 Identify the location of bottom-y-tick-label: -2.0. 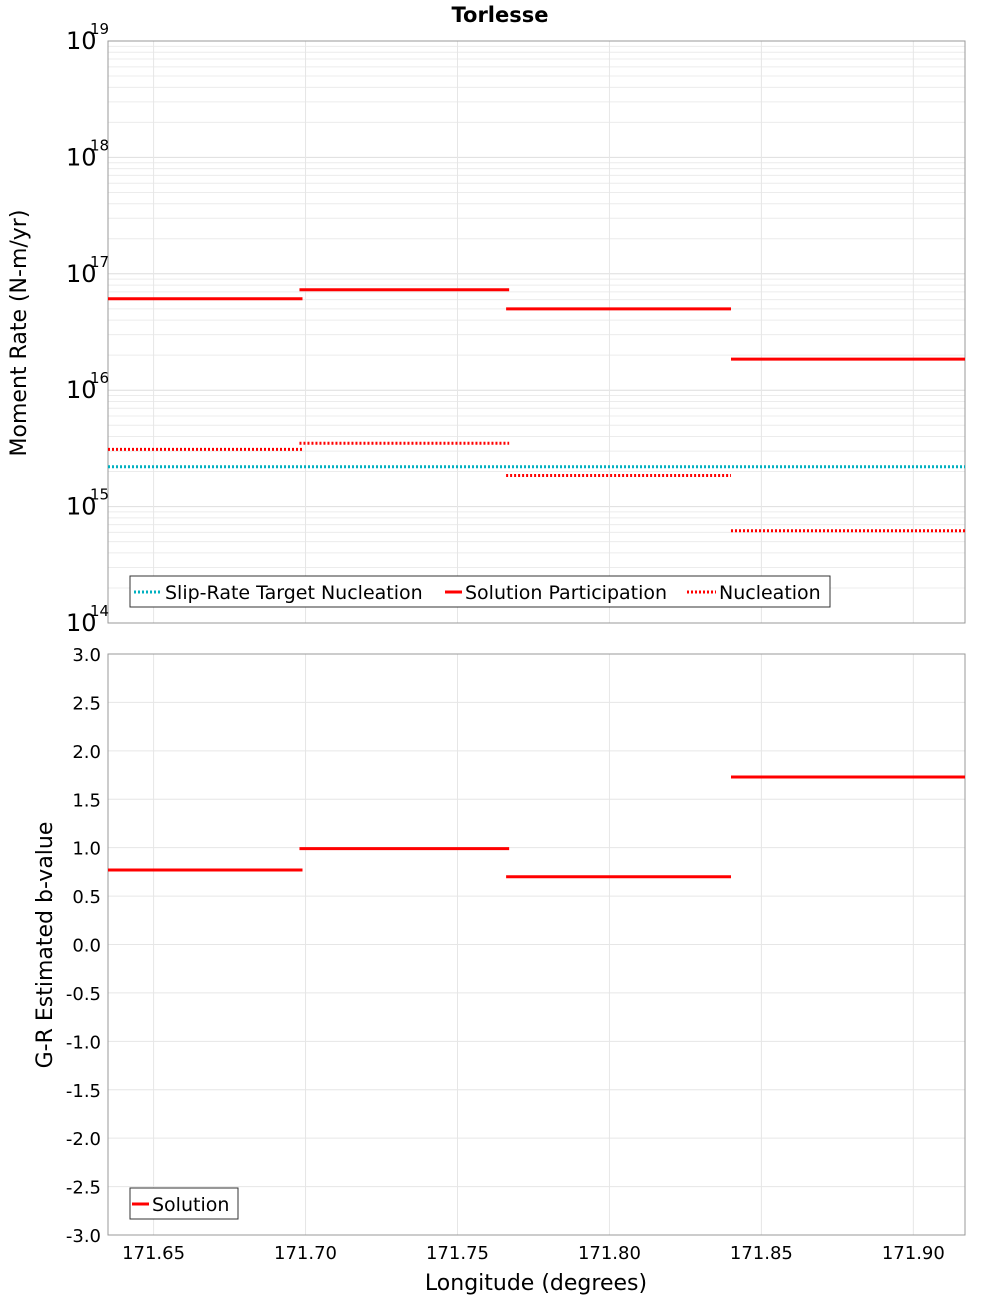
(83, 1139).